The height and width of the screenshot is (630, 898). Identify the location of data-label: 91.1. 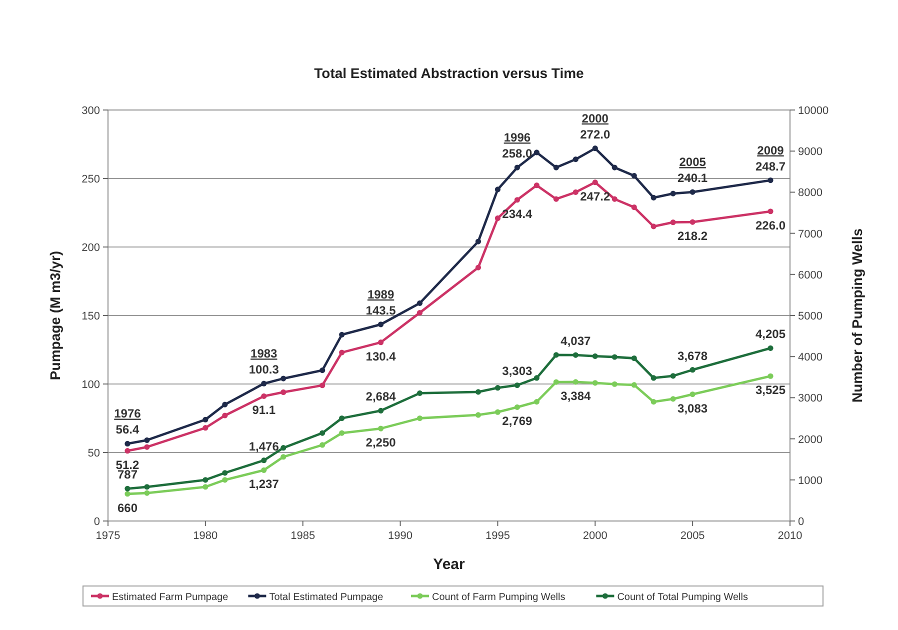
(264, 410).